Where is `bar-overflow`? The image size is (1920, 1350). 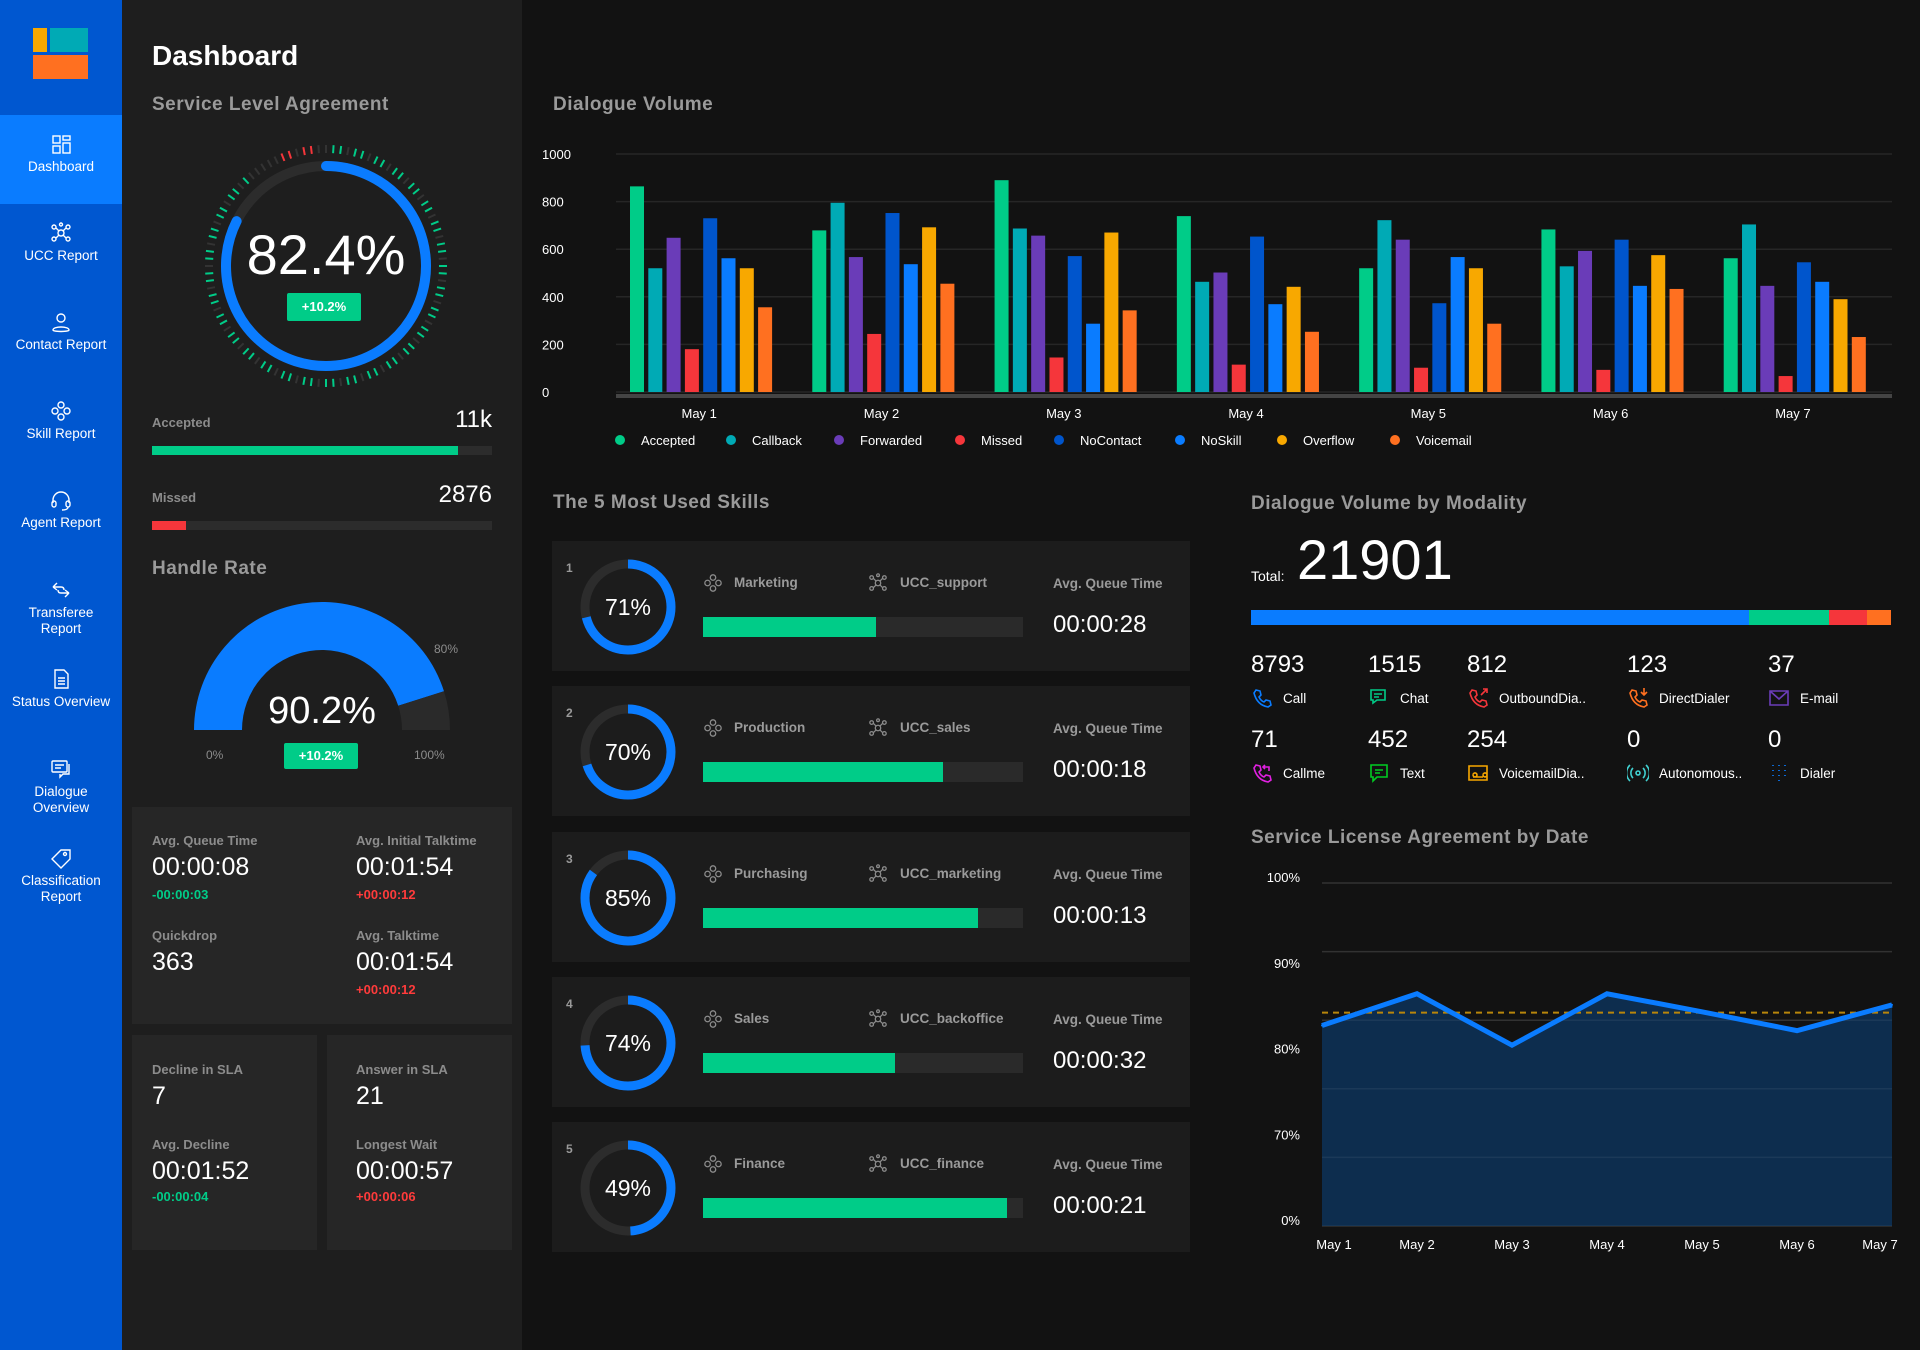 bar-overflow is located at coordinates (1111, 312).